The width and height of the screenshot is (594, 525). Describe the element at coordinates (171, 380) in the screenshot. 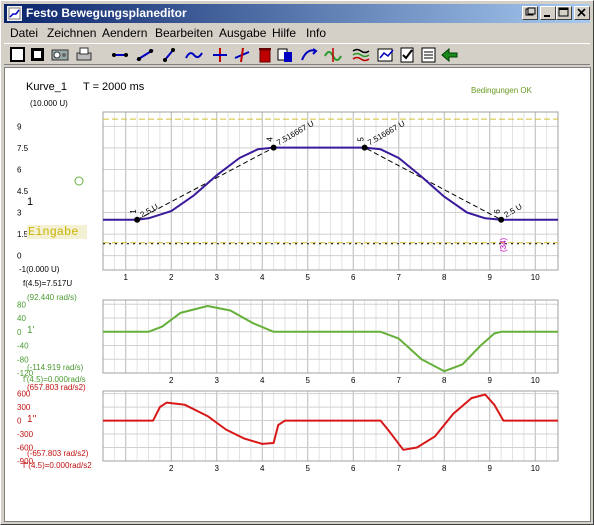

I see `velocity-x-tick: 2` at that location.